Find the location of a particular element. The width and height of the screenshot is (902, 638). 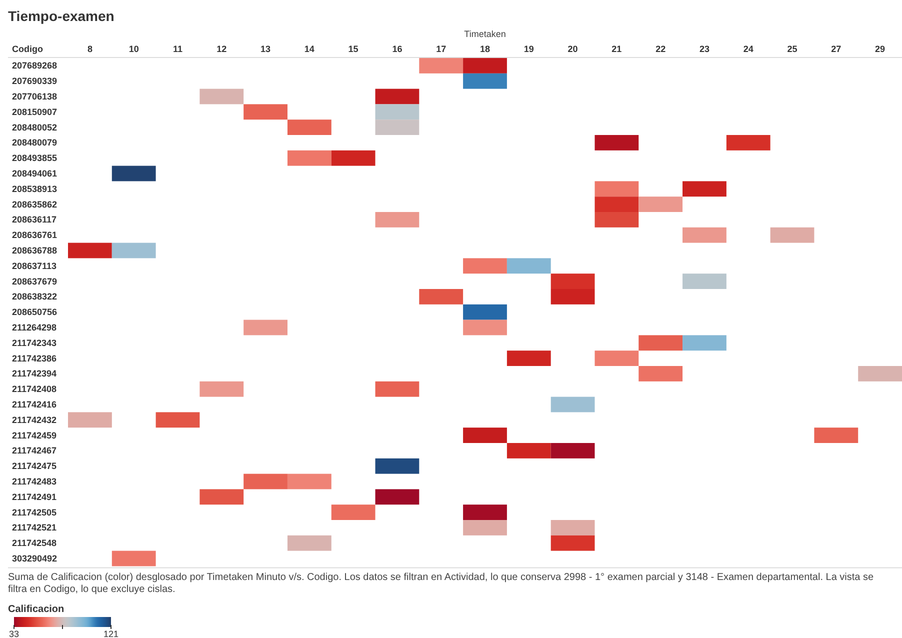

x-tick-label: 12 is located at coordinates (221, 49).